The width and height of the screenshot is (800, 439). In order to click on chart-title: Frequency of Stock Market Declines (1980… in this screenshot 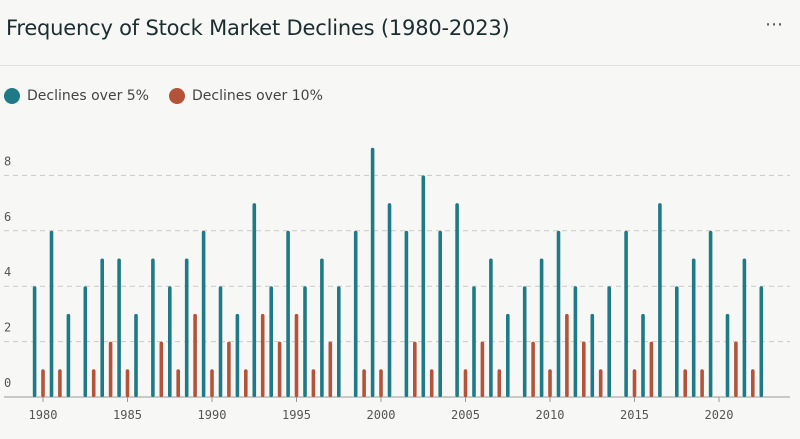, I will do `click(258, 28)`.